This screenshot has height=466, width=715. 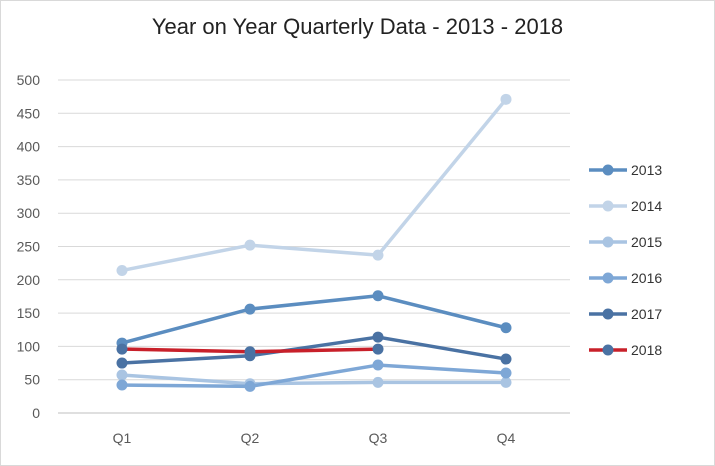 What do you see at coordinates (625, 170) in the screenshot?
I see `legend-item-2013: 2013` at bounding box center [625, 170].